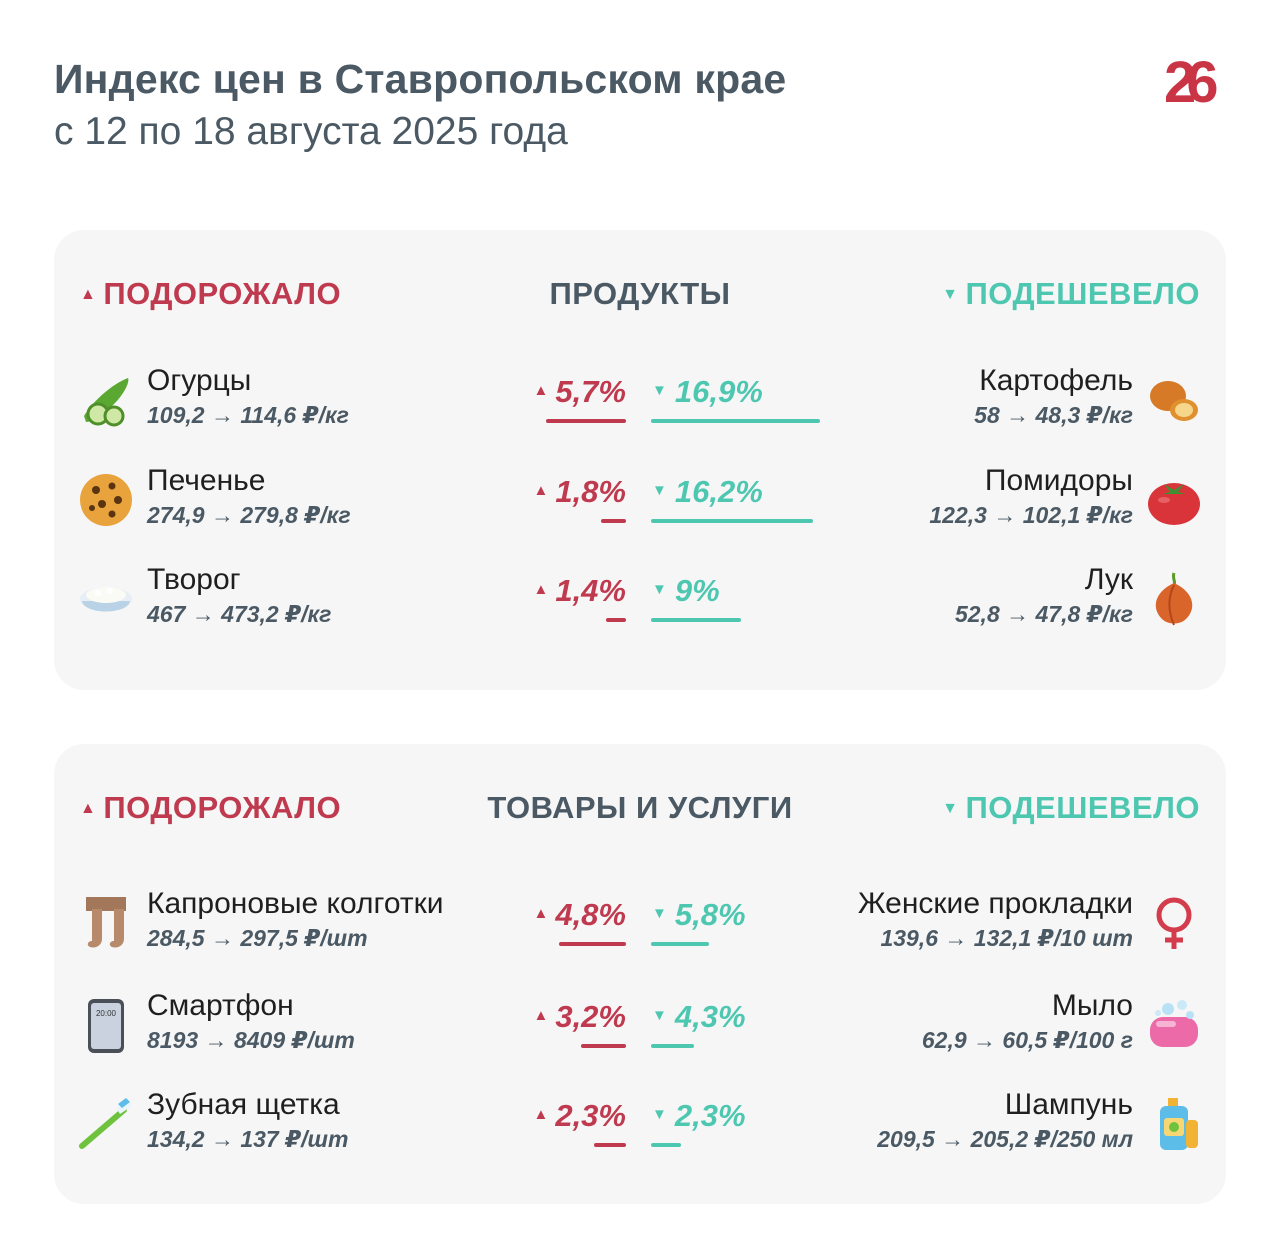 The height and width of the screenshot is (1258, 1280). What do you see at coordinates (1174, 599) in the screenshot?
I see `onion-icon` at bounding box center [1174, 599].